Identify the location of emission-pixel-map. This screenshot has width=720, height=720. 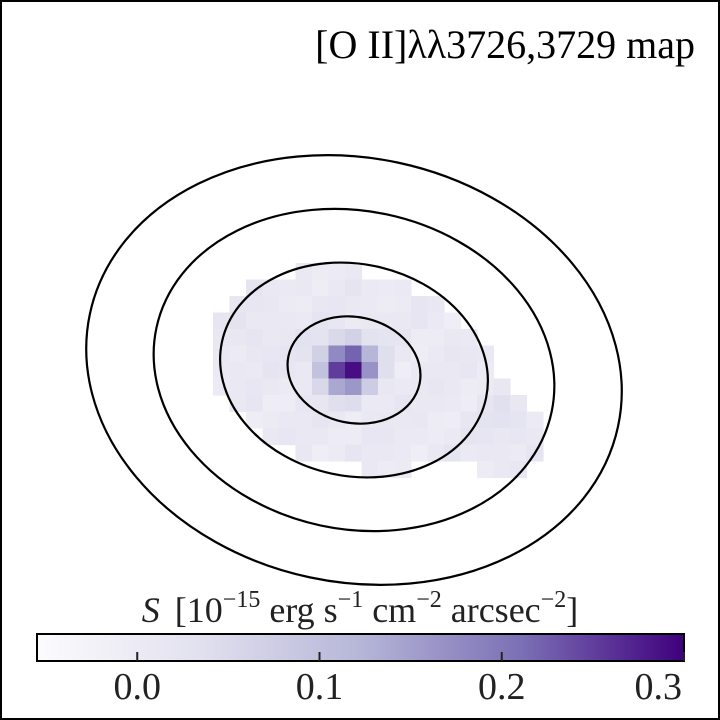
(378, 371).